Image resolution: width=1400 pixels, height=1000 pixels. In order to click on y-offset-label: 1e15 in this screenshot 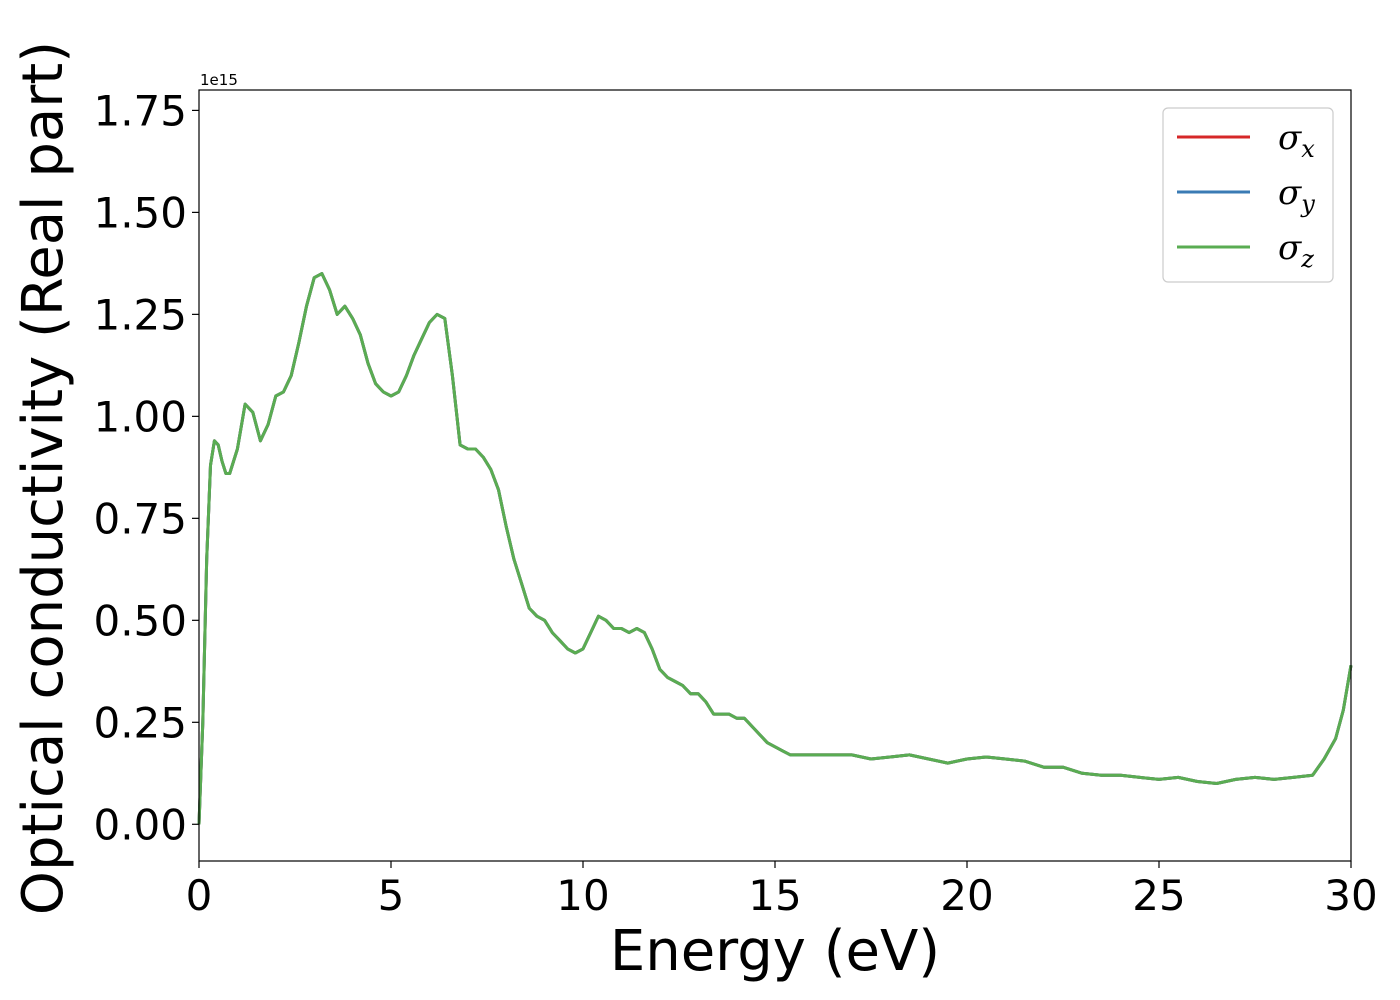, I will do `click(219, 80)`.